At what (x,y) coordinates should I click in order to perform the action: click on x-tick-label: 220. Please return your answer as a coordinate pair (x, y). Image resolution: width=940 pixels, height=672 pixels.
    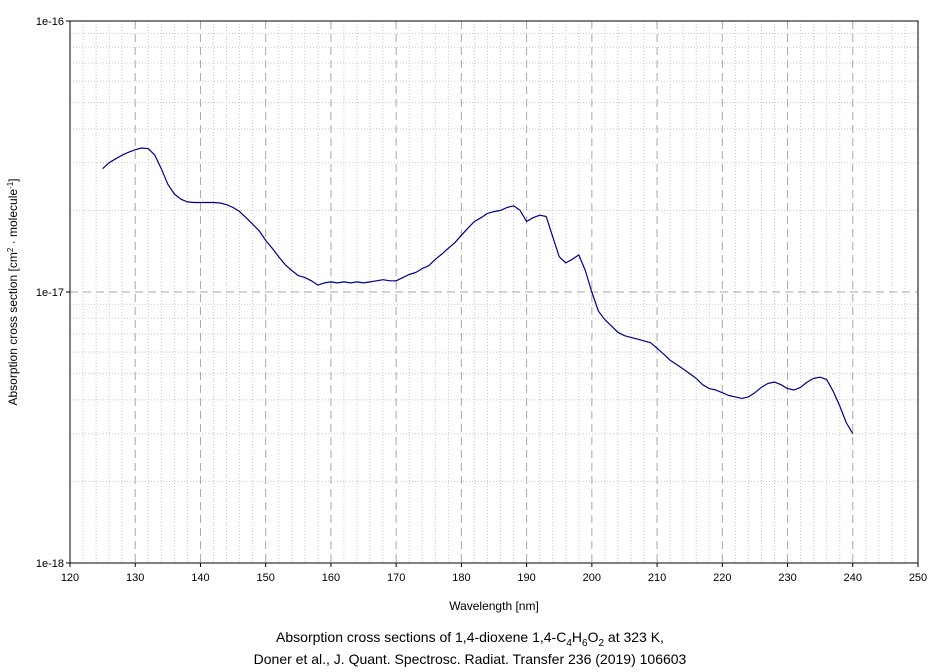
    Looking at the image, I should click on (722, 578).